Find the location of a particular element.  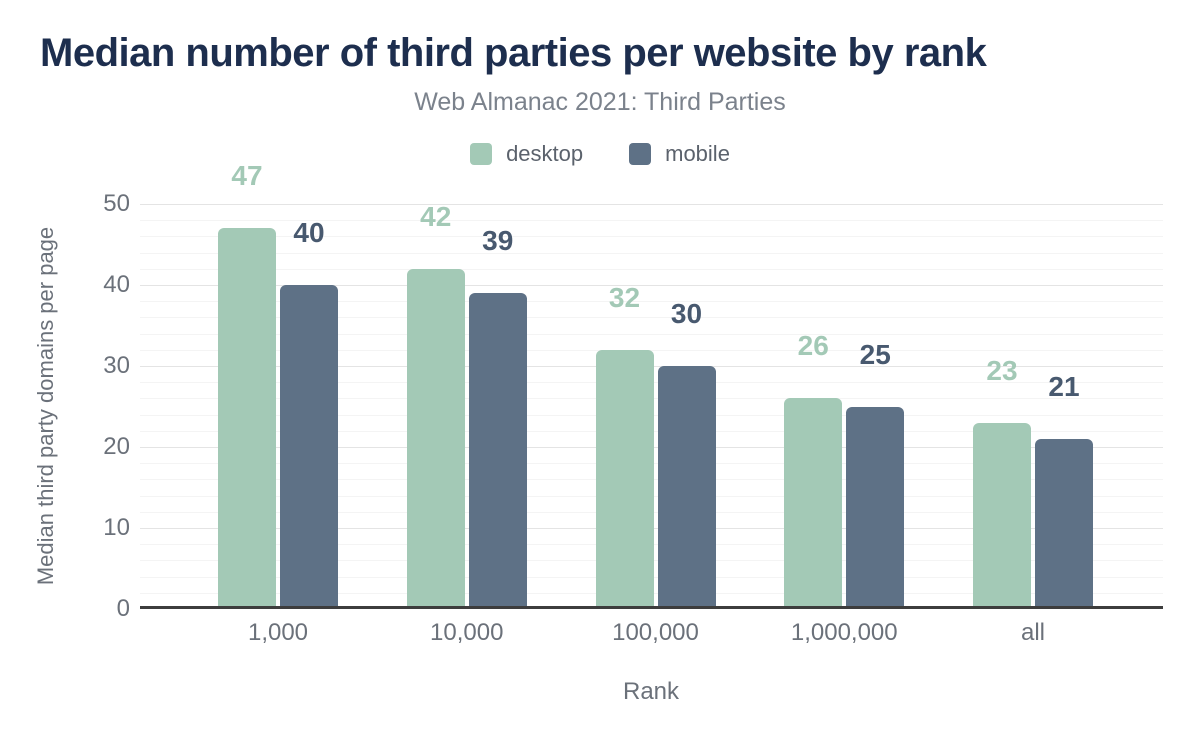

chart-subtitle: Web Almanac 2021: Third Parties is located at coordinates (600, 102).